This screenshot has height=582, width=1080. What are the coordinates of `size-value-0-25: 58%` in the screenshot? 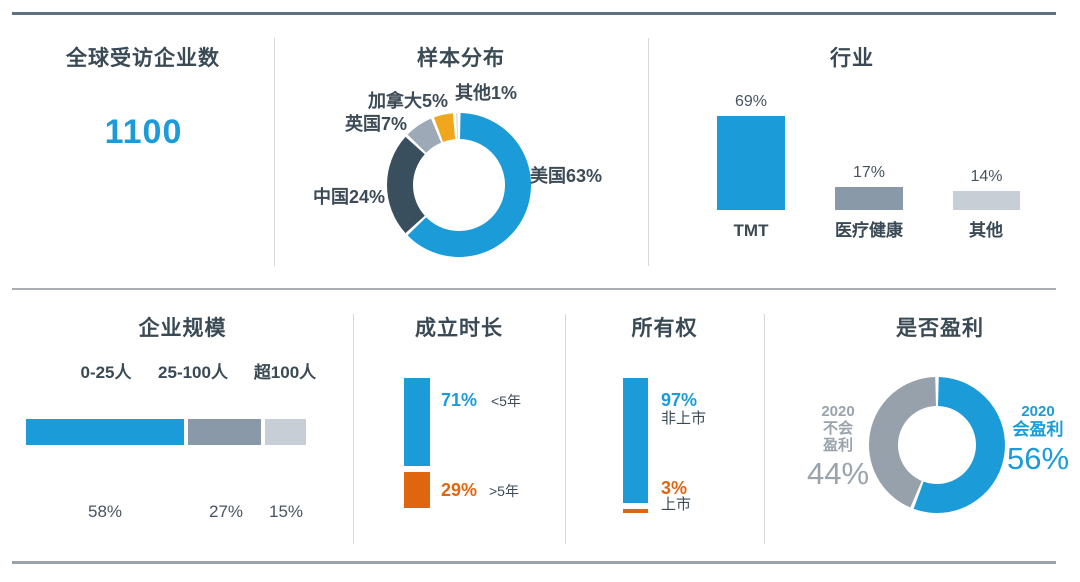 It's located at (105, 511).